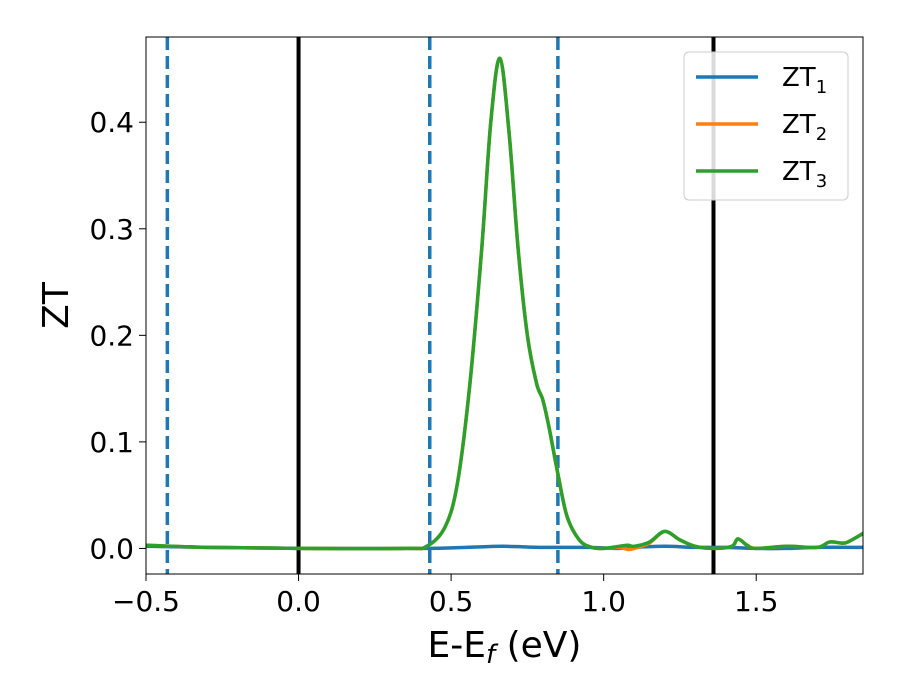  I want to click on x-tick-label: 1.5, so click(756, 601).